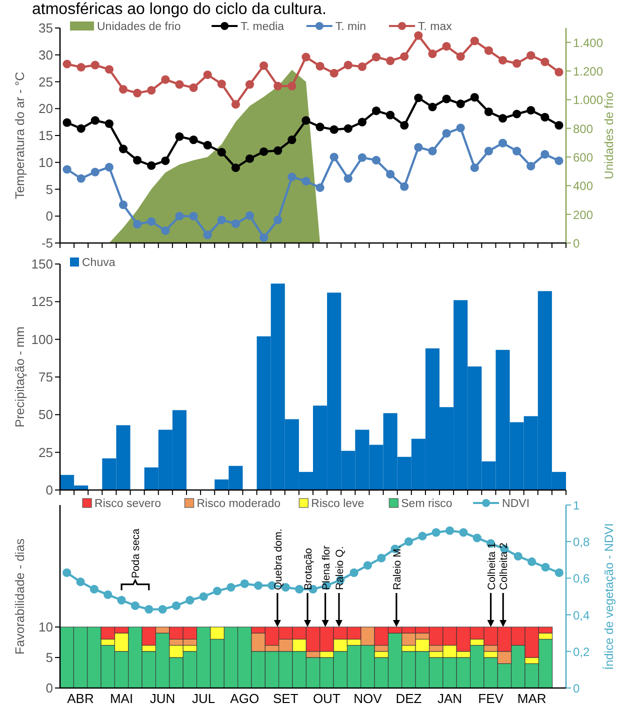 This screenshot has width=619, height=709. What do you see at coordinates (449, 698) in the screenshot?
I see `x-tick-label: JAN` at bounding box center [449, 698].